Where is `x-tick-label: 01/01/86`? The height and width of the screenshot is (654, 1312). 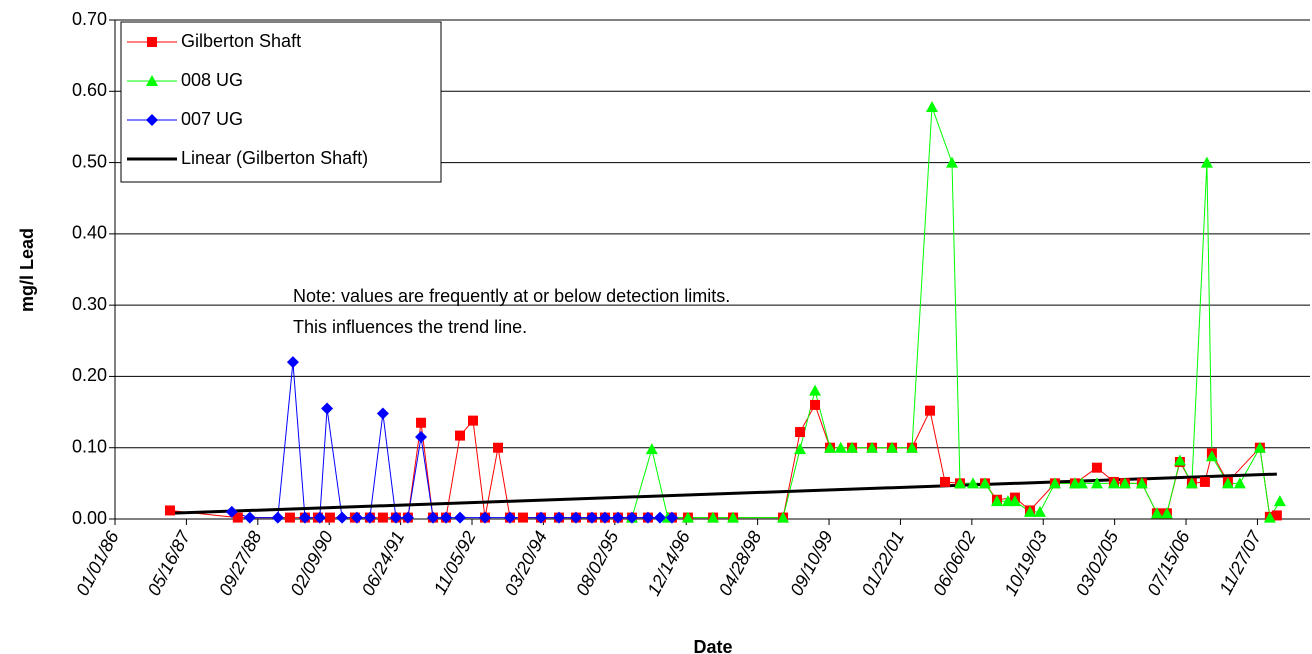
x-tick-label: 01/01/86 is located at coordinates (97, 563).